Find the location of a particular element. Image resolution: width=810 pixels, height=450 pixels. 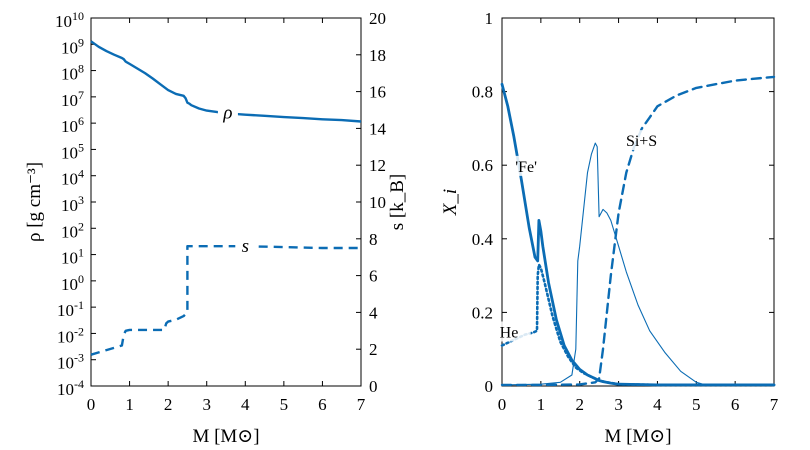

y-tick-label: 1 is located at coordinates (489, 18).